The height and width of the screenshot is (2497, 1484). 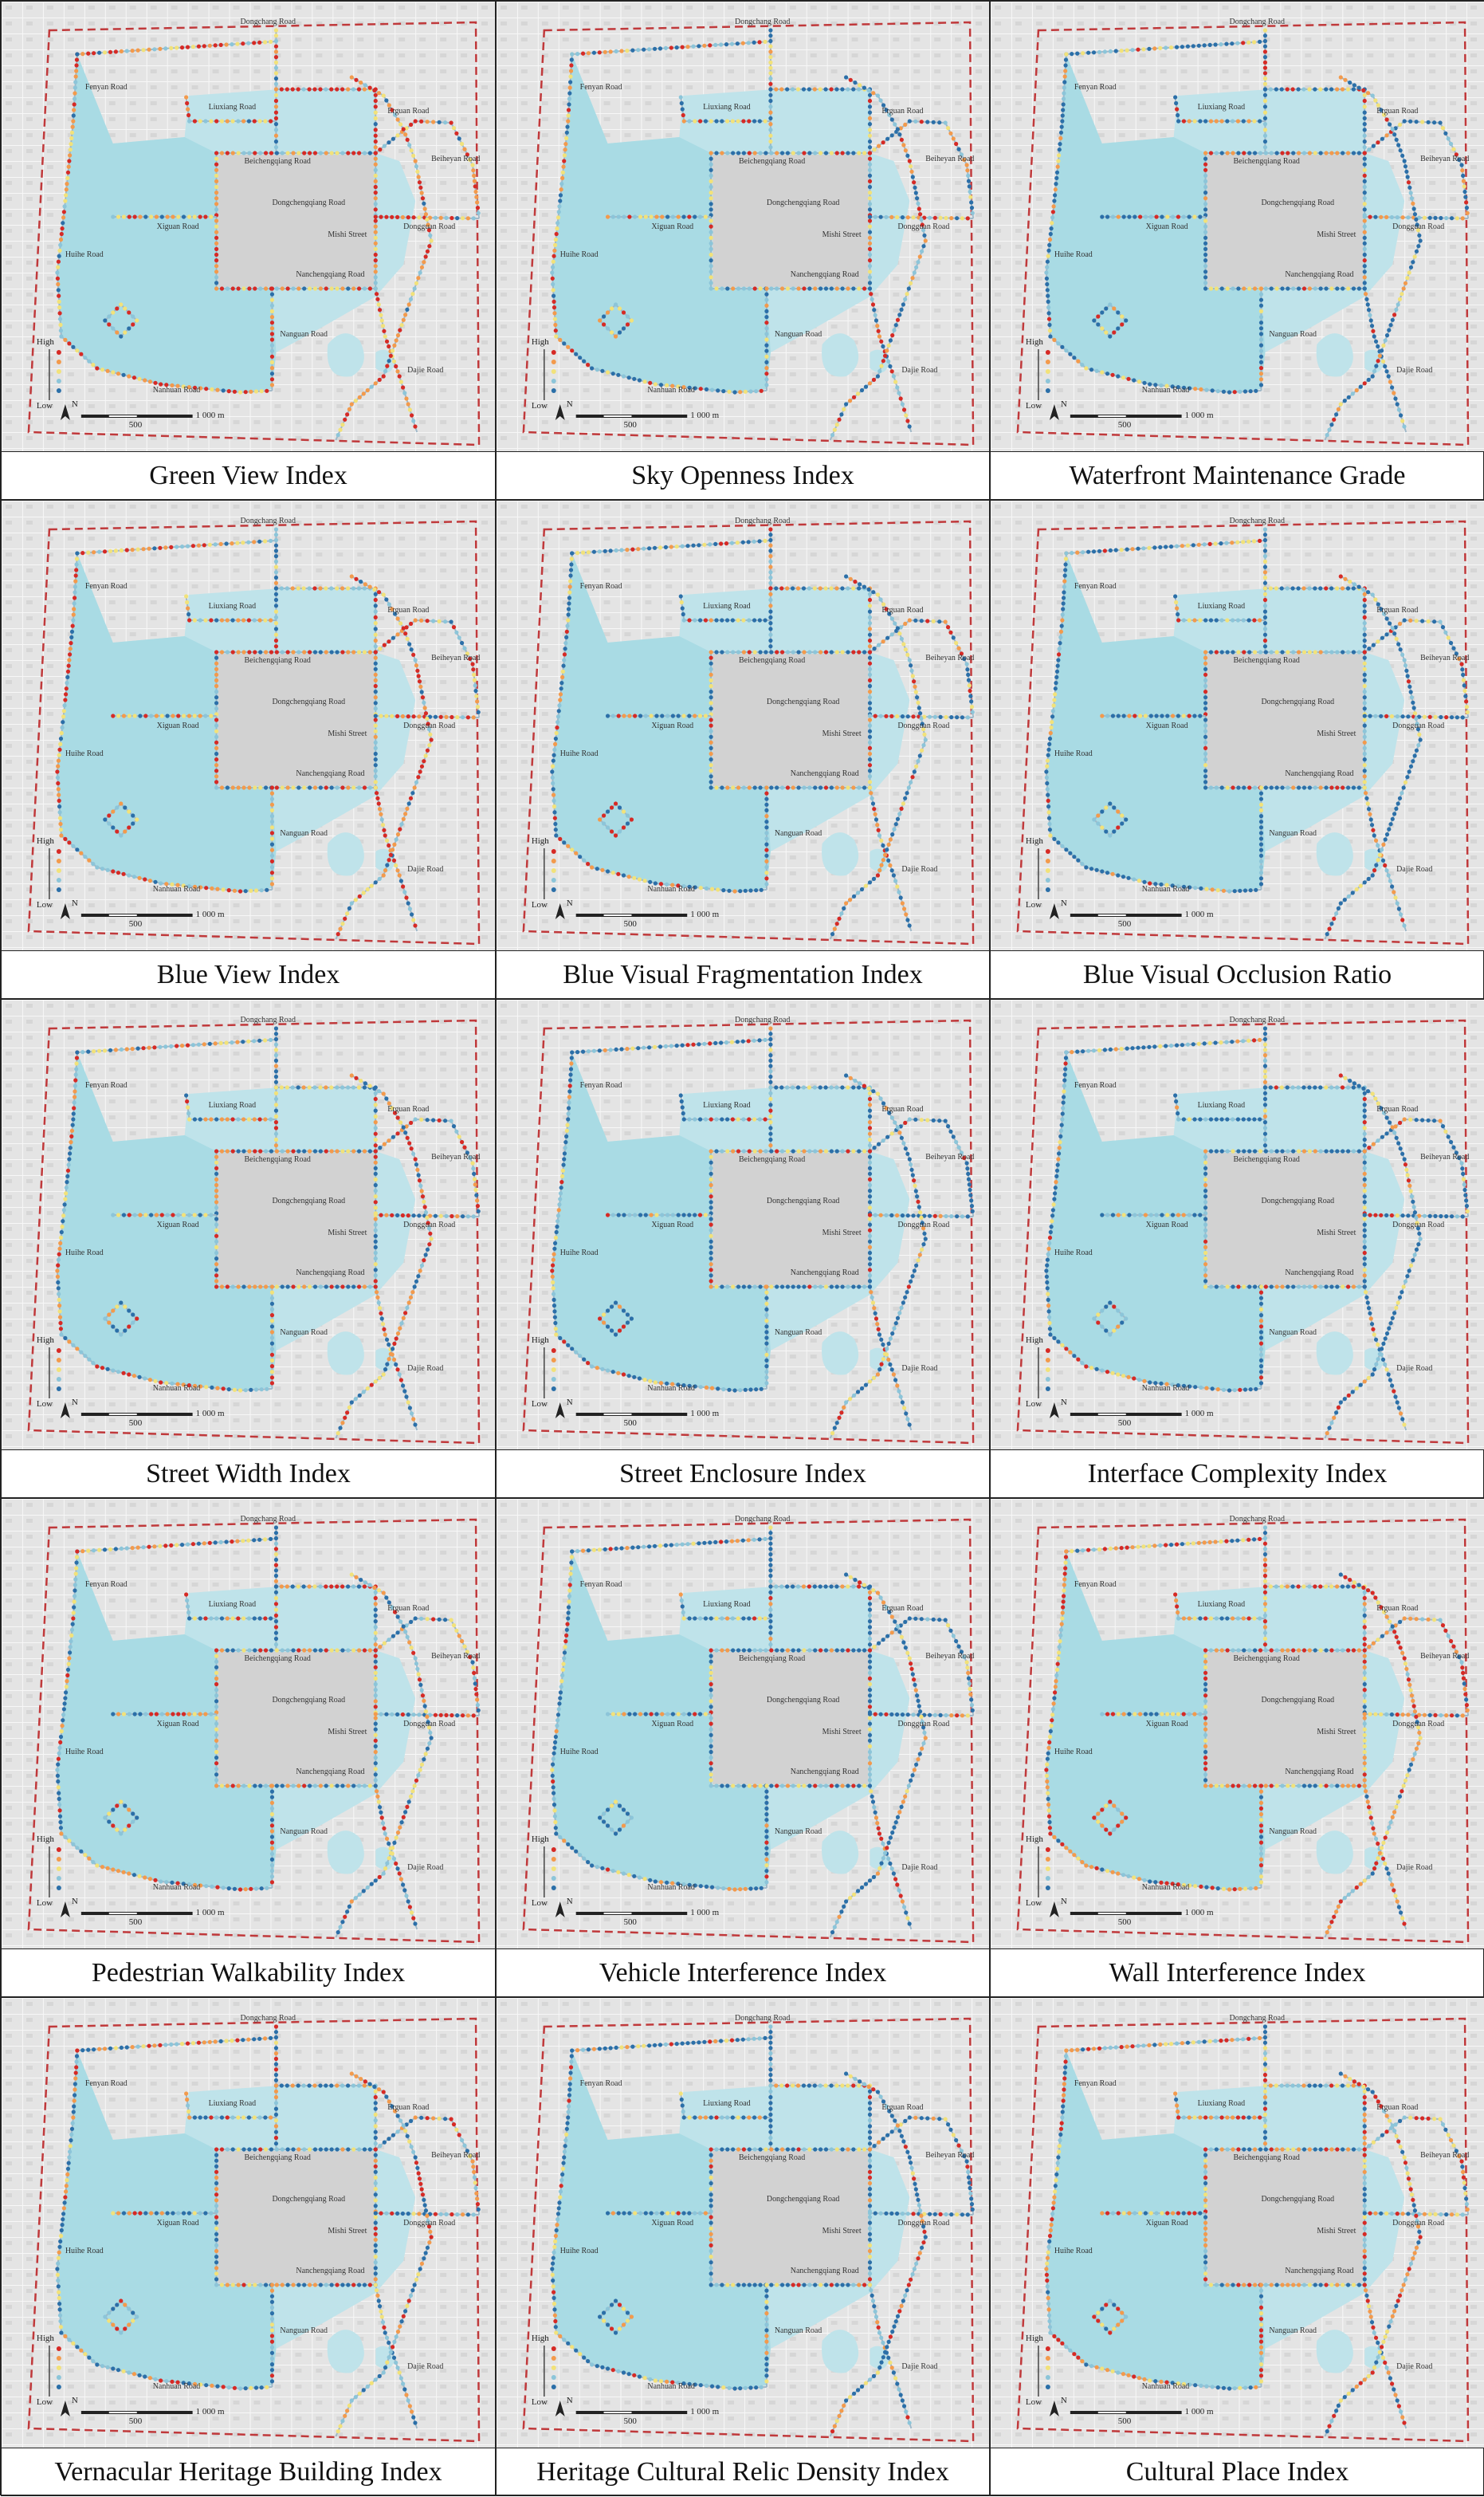 What do you see at coordinates (704, 415) in the screenshot?
I see `scale-label: 1 000 m` at bounding box center [704, 415].